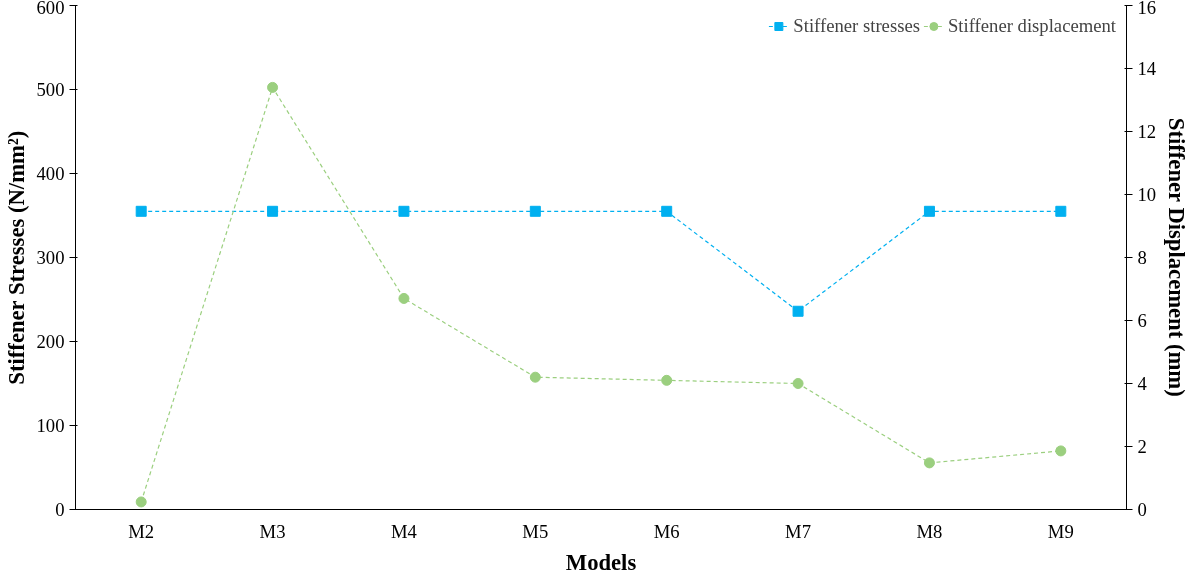 This screenshot has width=1192, height=577. I want to click on y2-tick-label: 12, so click(1147, 131).